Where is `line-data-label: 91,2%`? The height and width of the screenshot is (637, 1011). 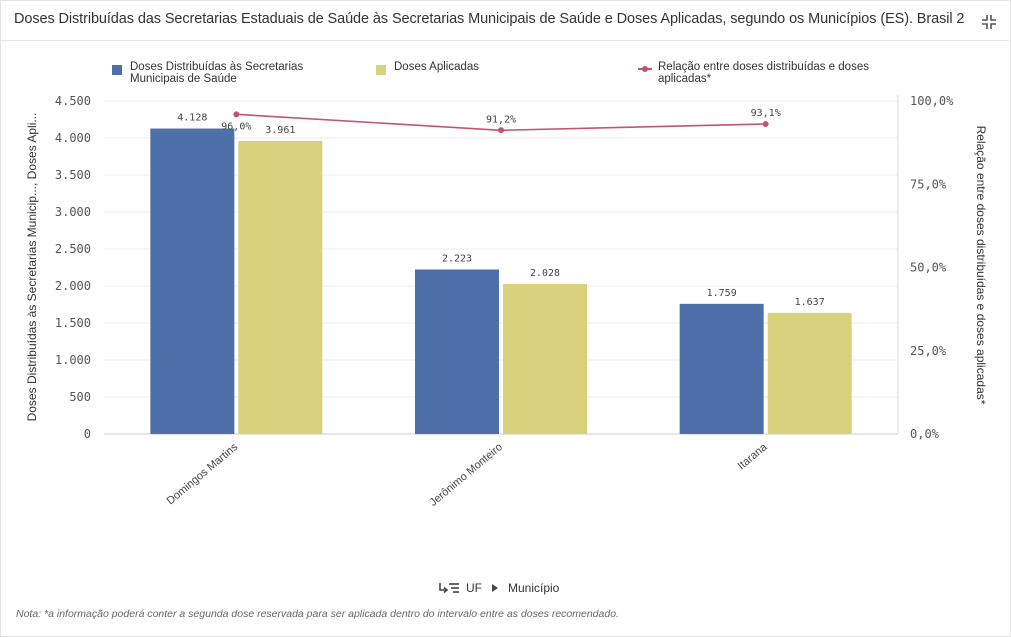 line-data-label: 91,2% is located at coordinates (501, 119).